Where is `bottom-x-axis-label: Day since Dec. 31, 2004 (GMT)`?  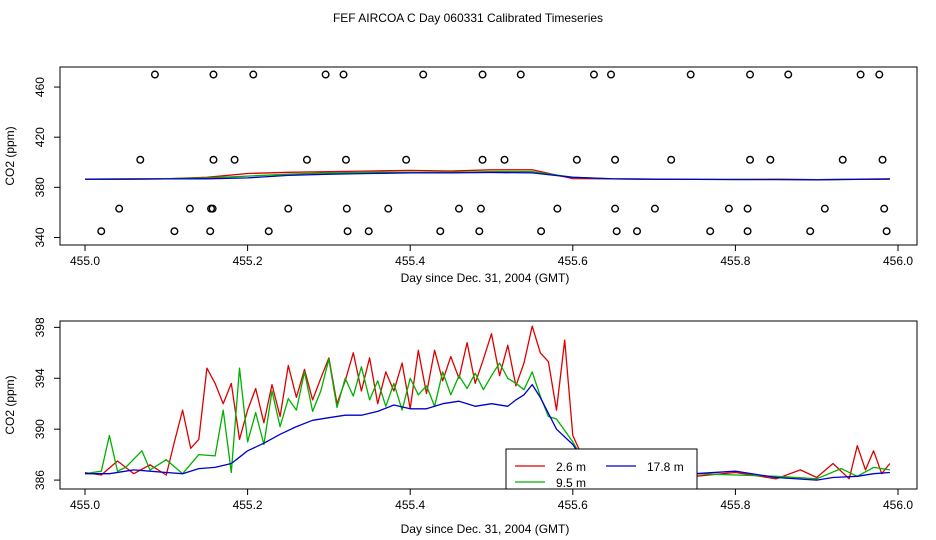
bottom-x-axis-label: Day since Dec. 31, 2004 (GMT) is located at coordinates (485, 529).